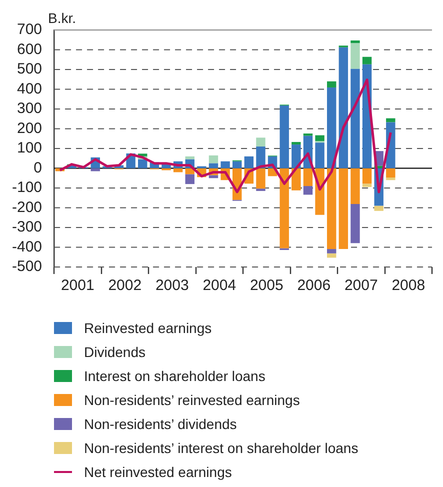  What do you see at coordinates (38, 167) in the screenshot?
I see `y-tick-label: 0` at bounding box center [38, 167].